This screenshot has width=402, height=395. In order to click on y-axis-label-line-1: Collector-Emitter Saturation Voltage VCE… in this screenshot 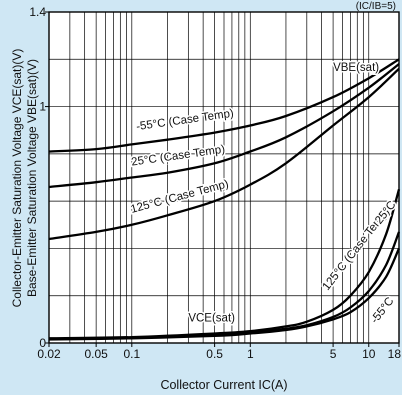, I will do `click(17, 178)`.